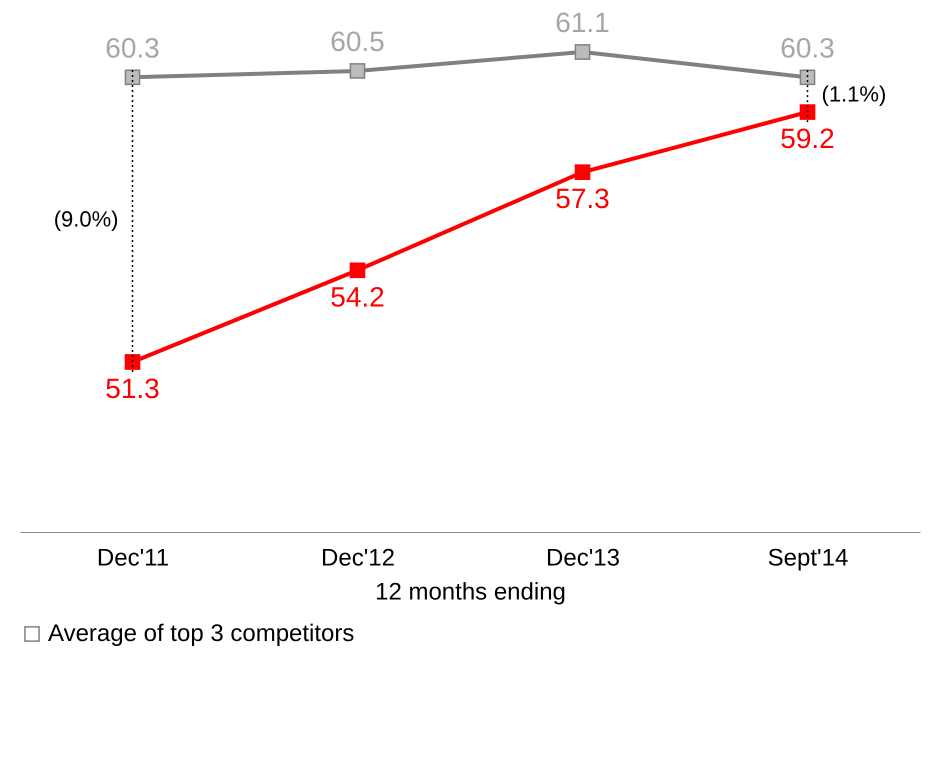 The image size is (949, 763). I want to click on data-label: 57.3, so click(582, 198).